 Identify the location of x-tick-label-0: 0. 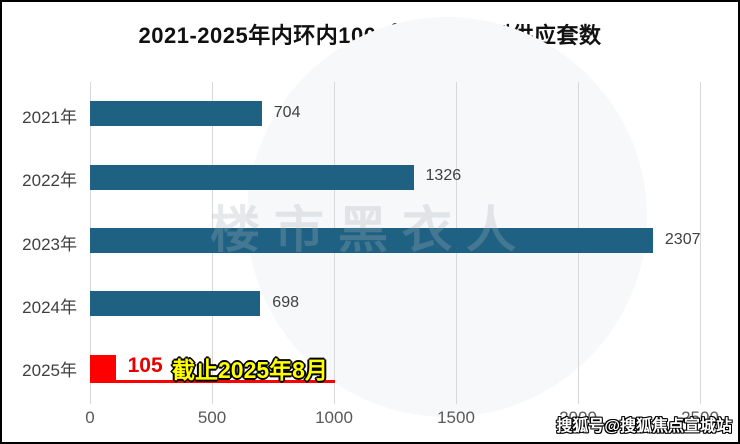
(90, 417).